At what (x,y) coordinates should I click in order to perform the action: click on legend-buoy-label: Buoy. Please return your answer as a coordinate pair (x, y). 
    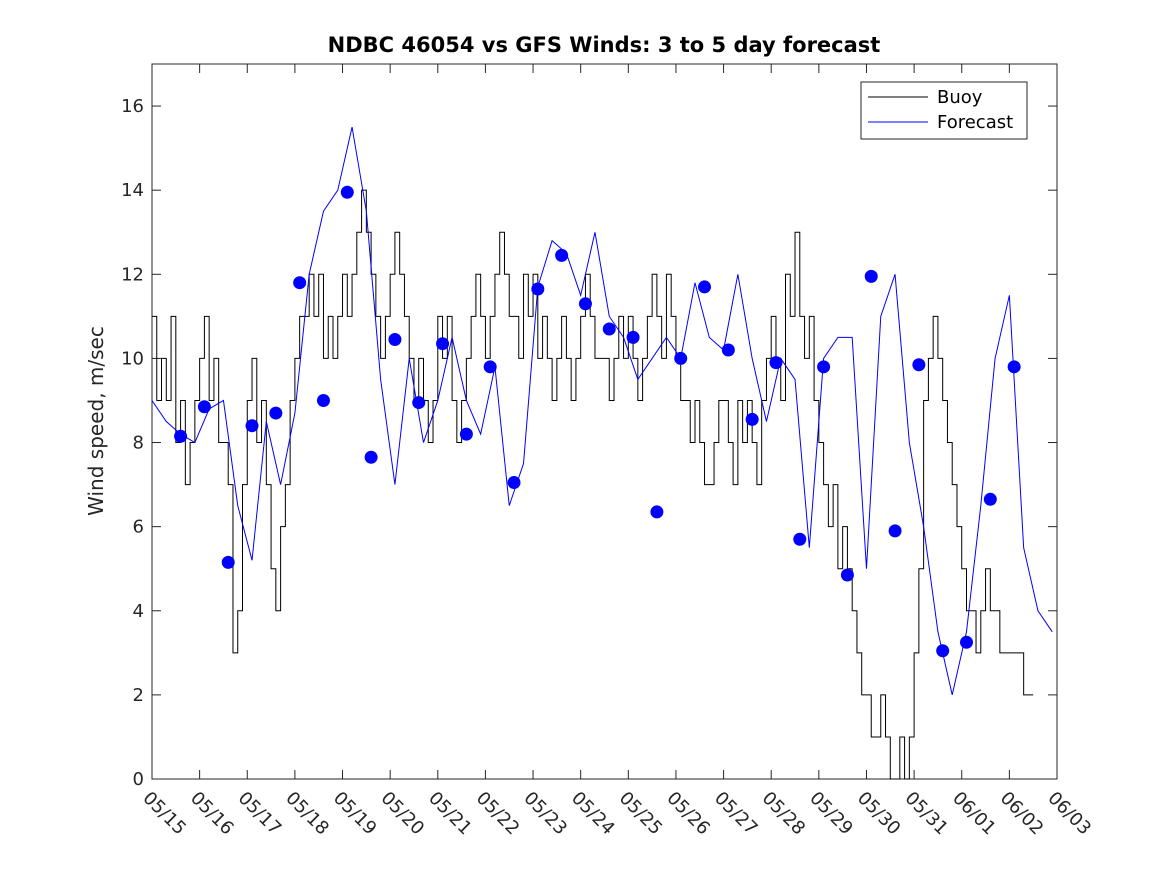
    Looking at the image, I should click on (960, 97).